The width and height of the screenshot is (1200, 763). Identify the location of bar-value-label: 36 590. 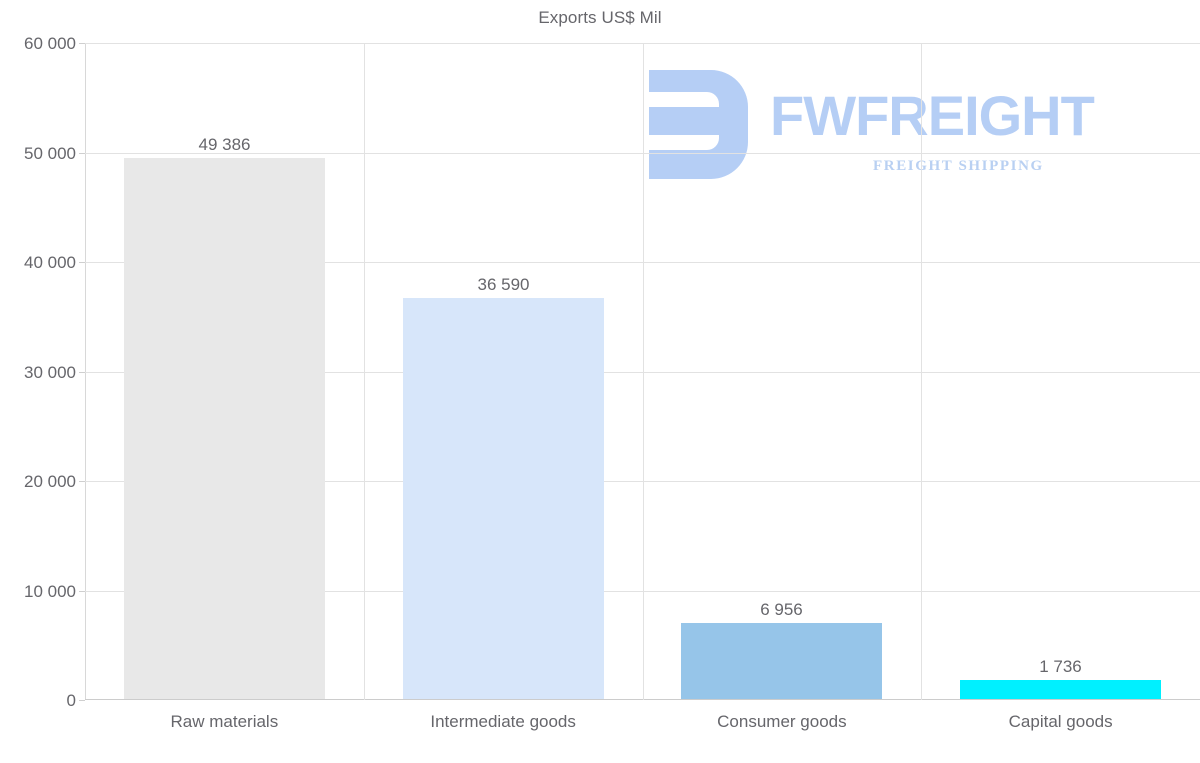
(503, 285).